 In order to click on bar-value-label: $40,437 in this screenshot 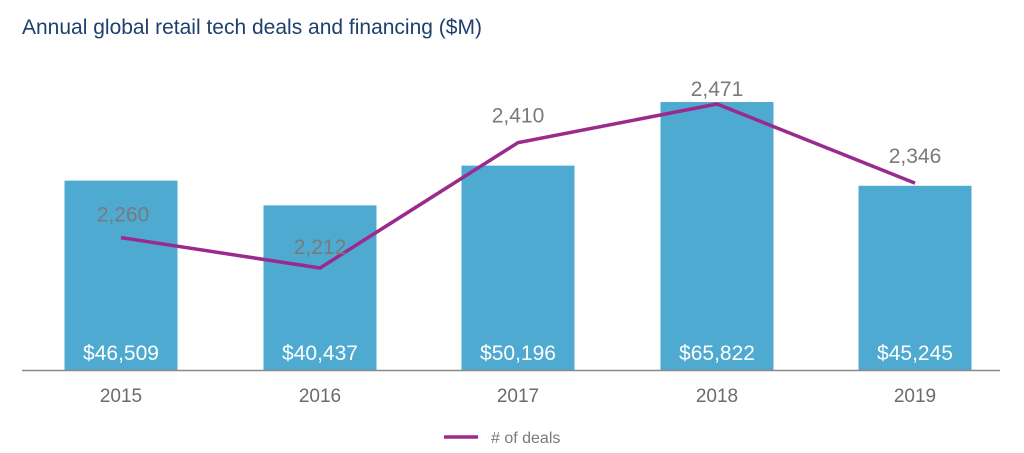, I will do `click(320, 353)`.